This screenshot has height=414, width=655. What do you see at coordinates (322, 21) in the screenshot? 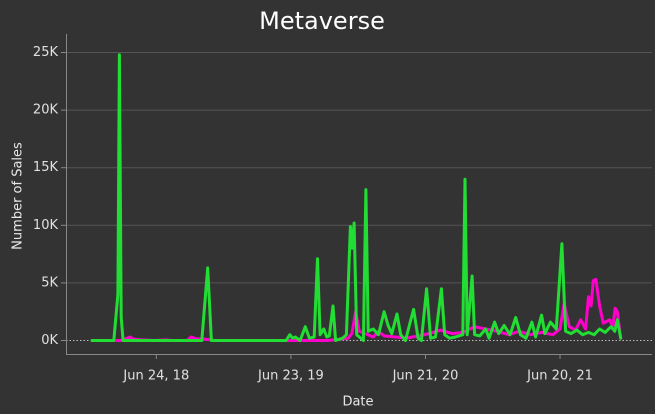
I see `chart-title: Metaverse` at bounding box center [322, 21].